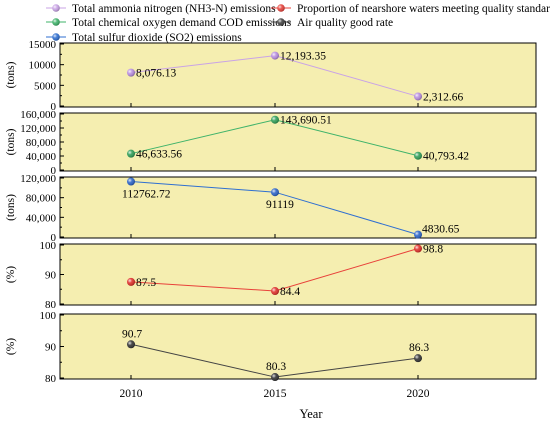  What do you see at coordinates (418, 394) in the screenshot?
I see `x-tick-label: 2020` at bounding box center [418, 394].